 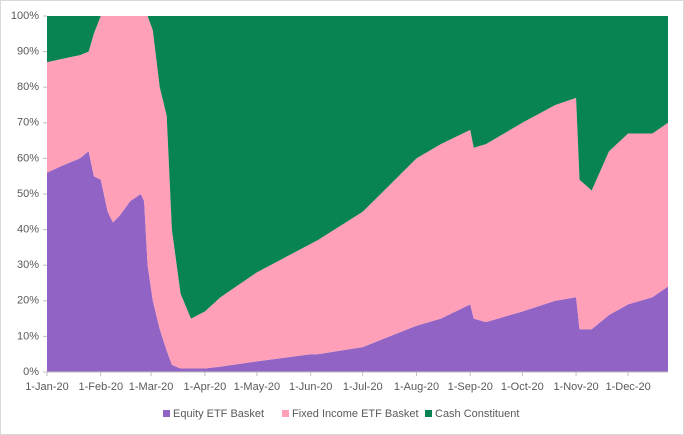 What do you see at coordinates (310, 387) in the screenshot?
I see `x-tick-label: 1-Jun-20` at bounding box center [310, 387].